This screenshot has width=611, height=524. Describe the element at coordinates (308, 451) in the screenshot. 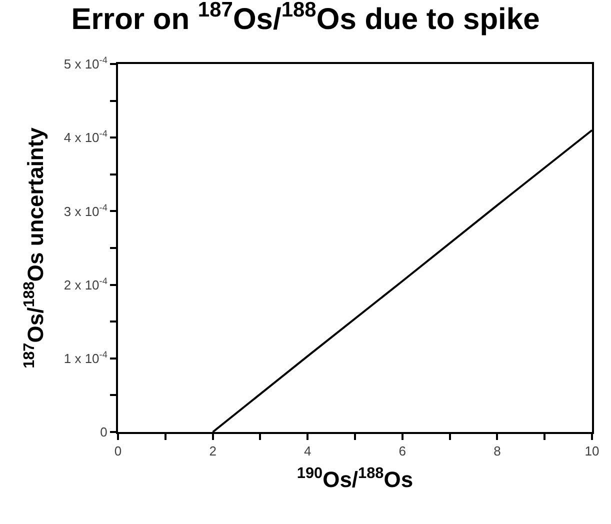

I see `x-tick-label: 4` at that location.